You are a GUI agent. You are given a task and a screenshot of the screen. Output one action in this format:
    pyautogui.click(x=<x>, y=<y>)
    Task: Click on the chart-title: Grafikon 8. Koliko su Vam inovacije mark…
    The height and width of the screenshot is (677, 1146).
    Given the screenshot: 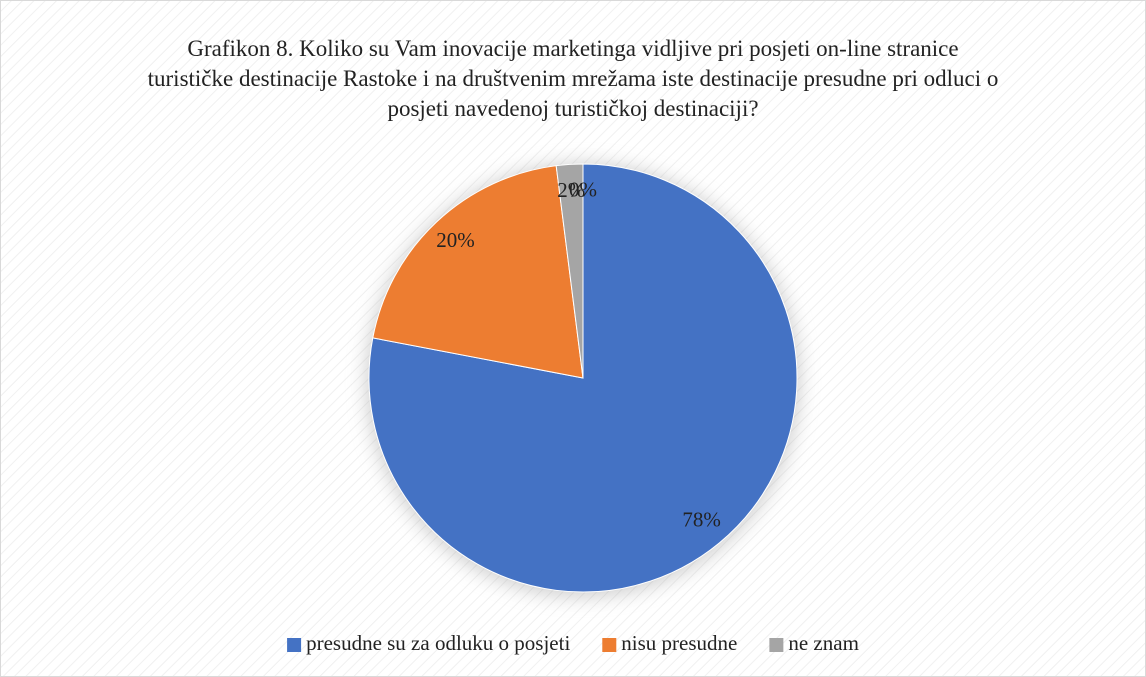 What is the action you would take?
    pyautogui.click(x=573, y=78)
    